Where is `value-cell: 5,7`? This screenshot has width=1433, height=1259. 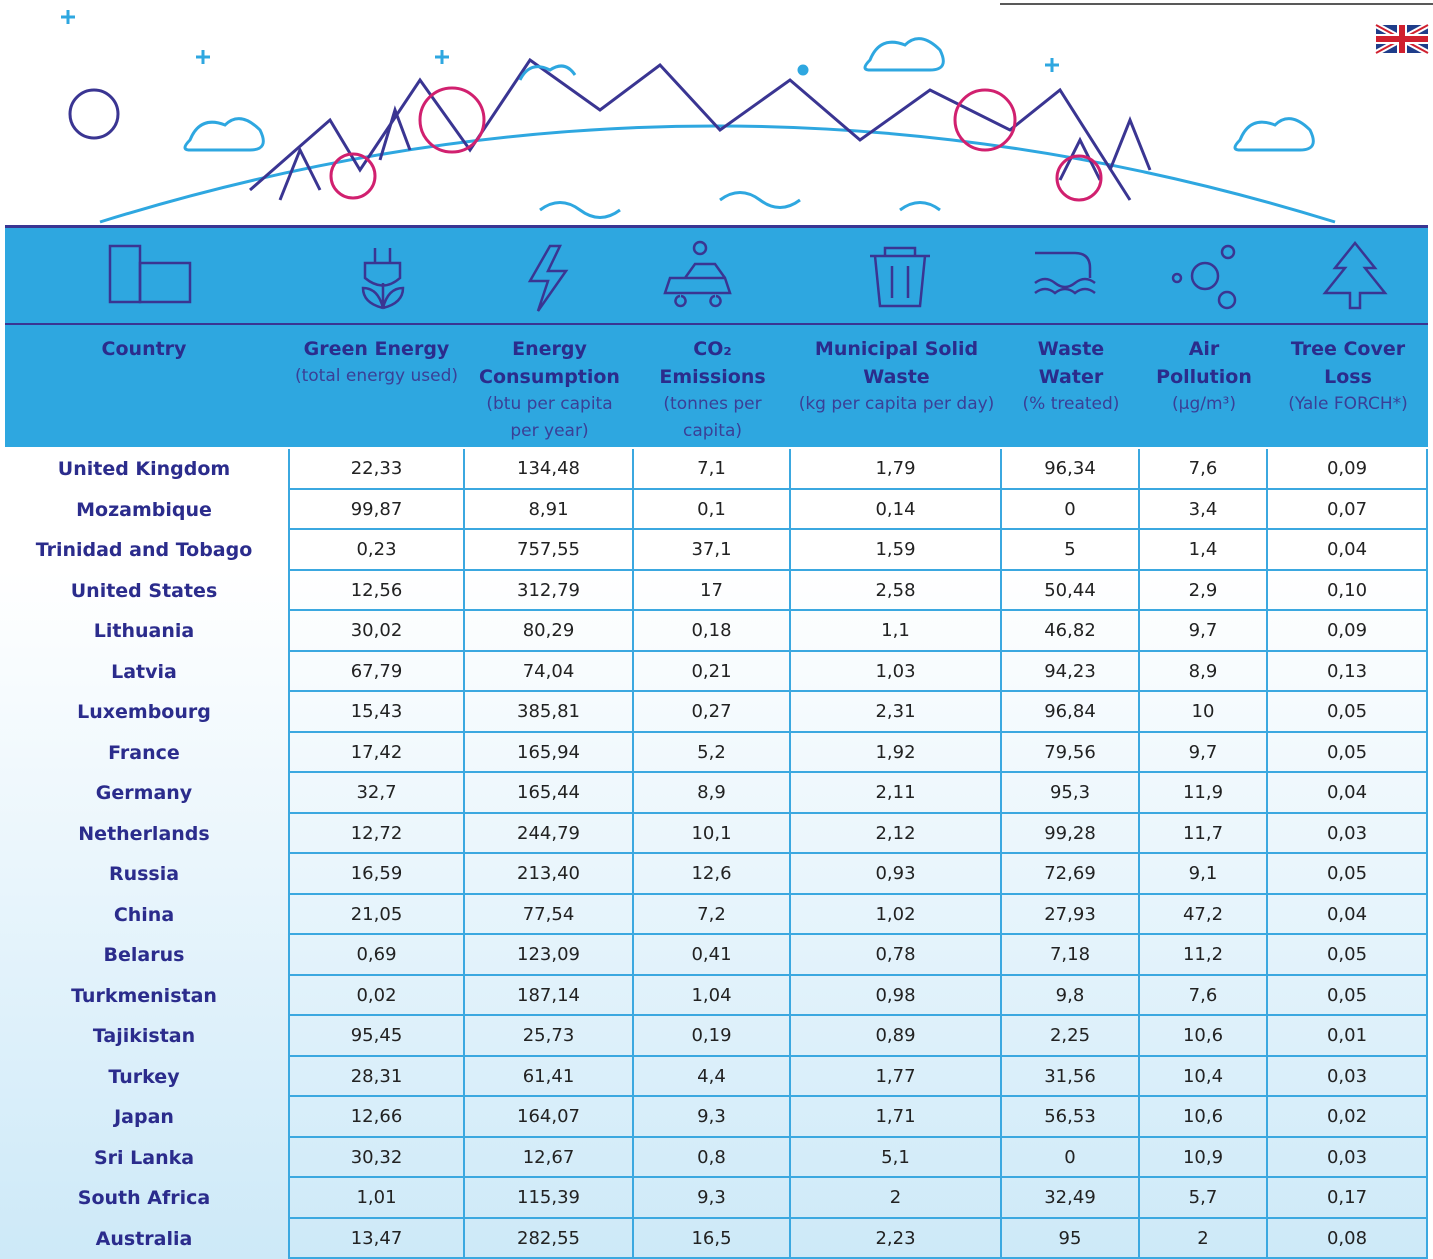
value-cell: 5,7 is located at coordinates (1204, 1198).